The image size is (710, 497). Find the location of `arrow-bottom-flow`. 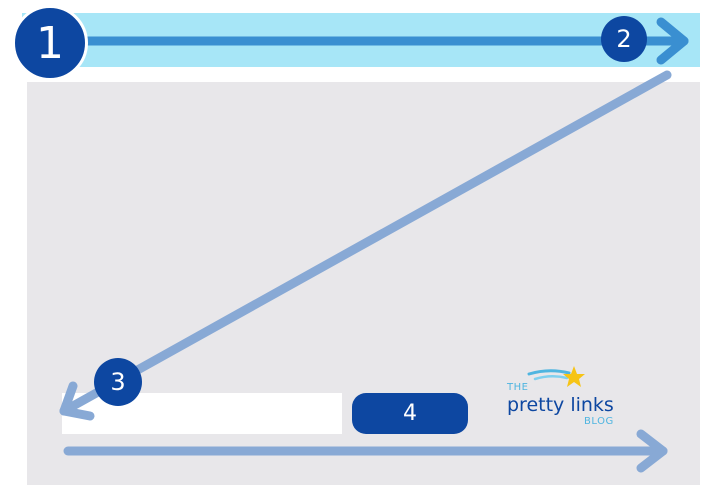

arrow-bottom-flow is located at coordinates (365, 451).